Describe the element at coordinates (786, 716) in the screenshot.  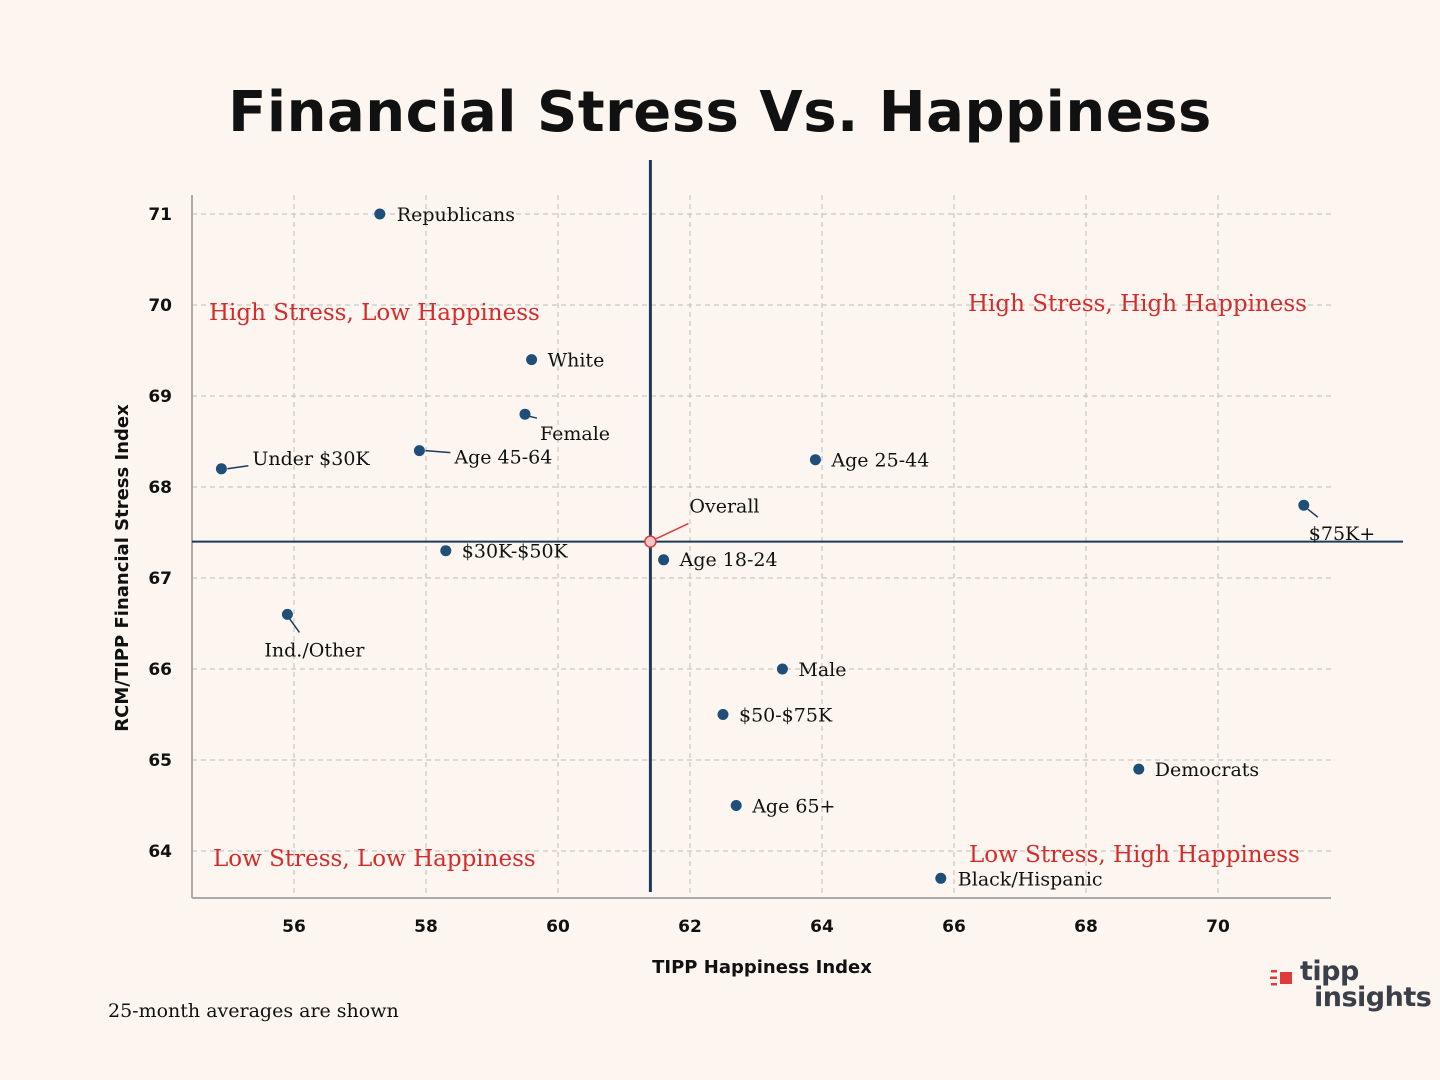
I see `point-label-50-75k: $50-$75K` at that location.